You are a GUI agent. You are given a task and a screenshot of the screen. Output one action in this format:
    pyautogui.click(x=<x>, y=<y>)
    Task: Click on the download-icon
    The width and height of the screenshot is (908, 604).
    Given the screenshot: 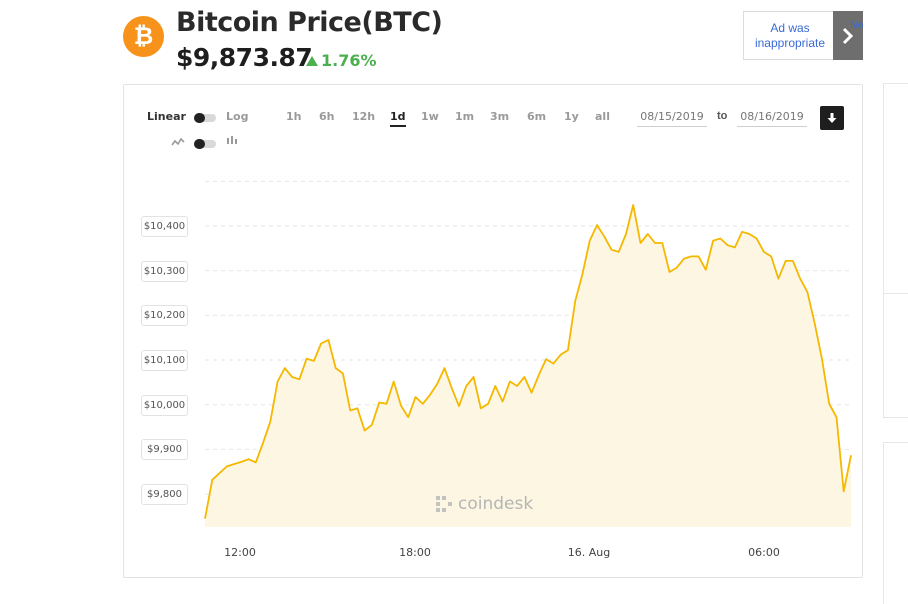 What is the action you would take?
    pyautogui.click(x=832, y=118)
    